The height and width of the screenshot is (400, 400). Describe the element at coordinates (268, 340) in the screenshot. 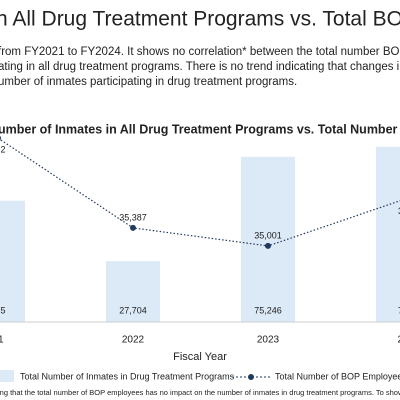

I see `x-tick-label: 2023` at that location.